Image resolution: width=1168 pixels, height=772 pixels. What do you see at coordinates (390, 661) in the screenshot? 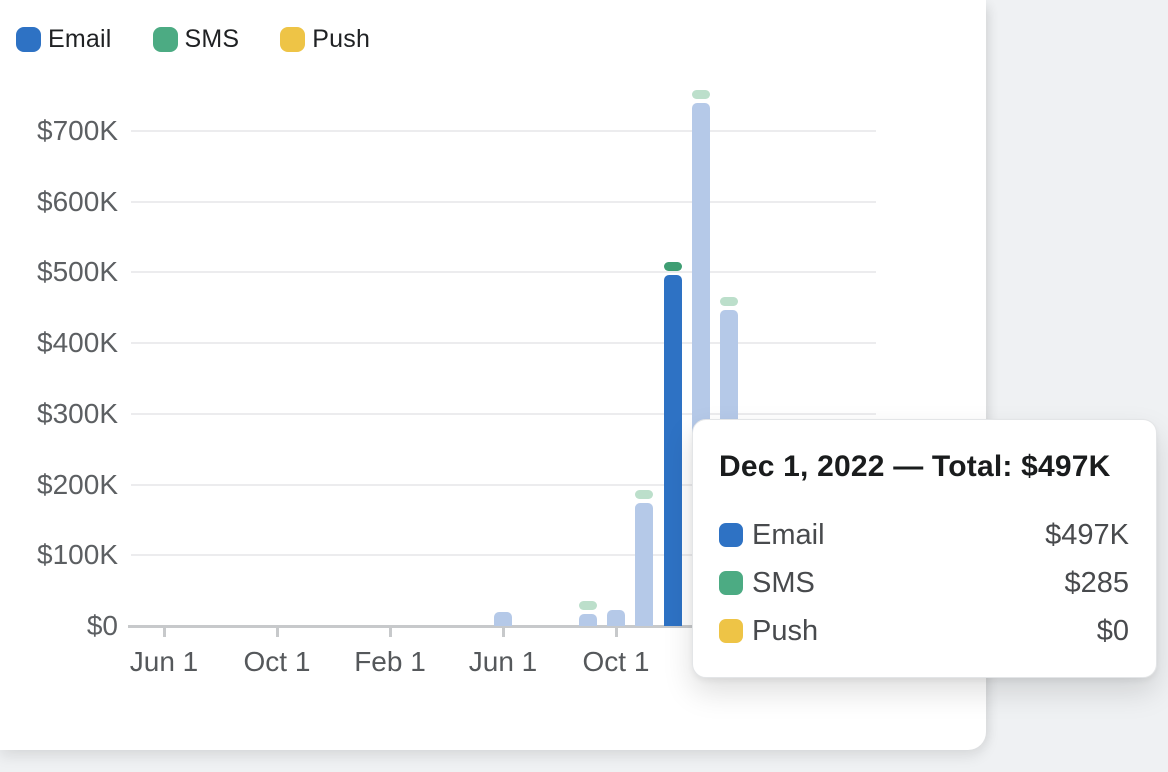
I see `x-axis-label: Feb 1` at bounding box center [390, 661].